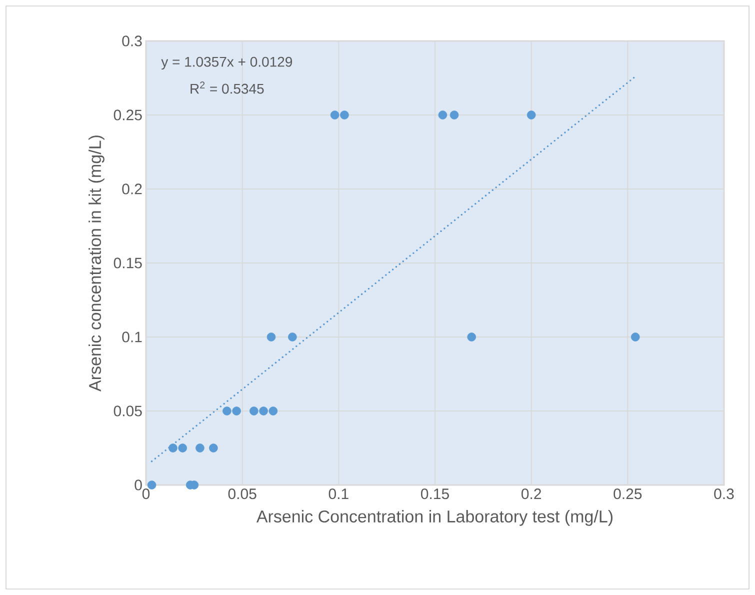 This screenshot has height=595, width=755. I want to click on x-tick-label: 0.05, so click(242, 494).